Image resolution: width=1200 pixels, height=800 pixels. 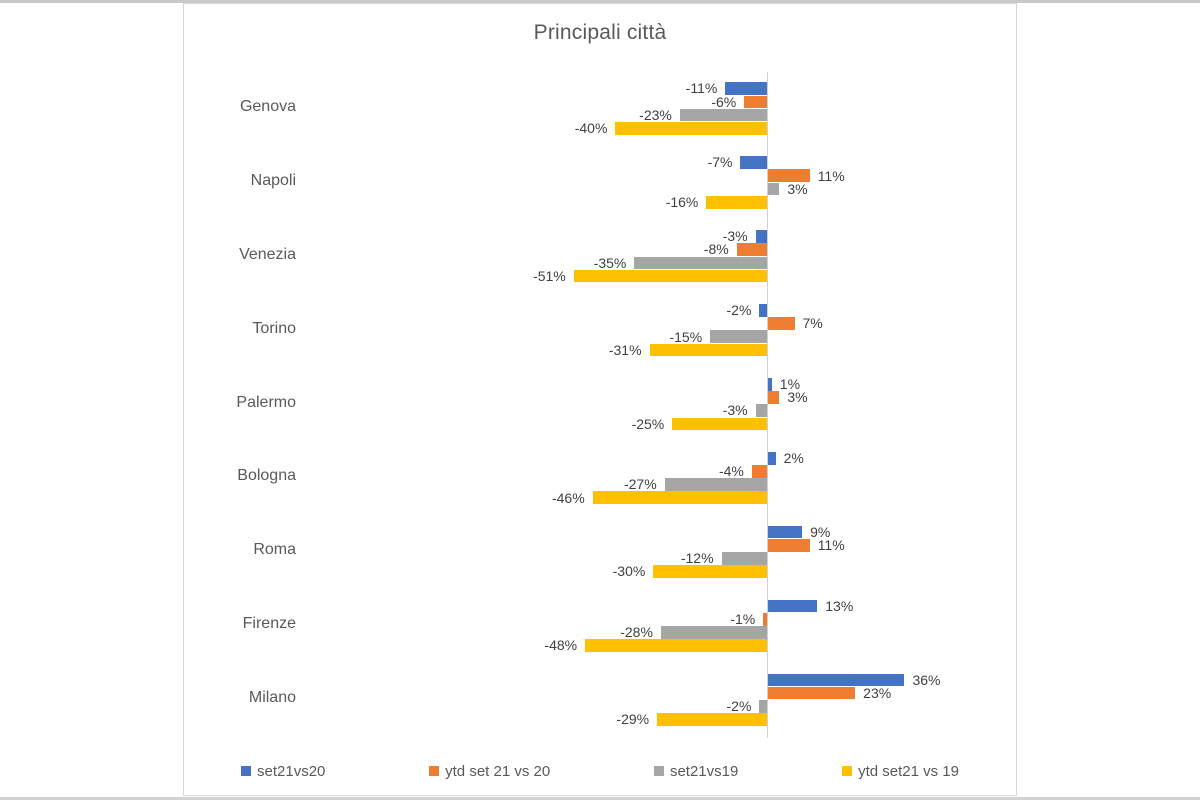 I want to click on data-label-torino-set21vs20: -2%, so click(x=739, y=310).